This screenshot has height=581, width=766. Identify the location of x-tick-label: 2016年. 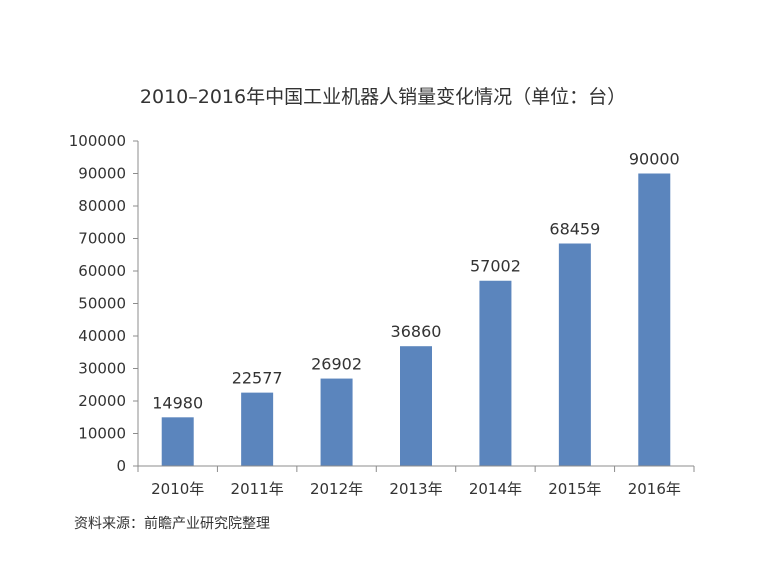
(654, 489).